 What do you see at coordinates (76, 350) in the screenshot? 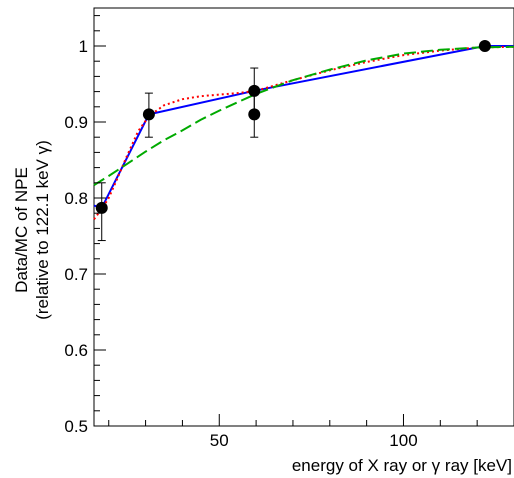
I see `y-tick-label: 0.6` at bounding box center [76, 350].